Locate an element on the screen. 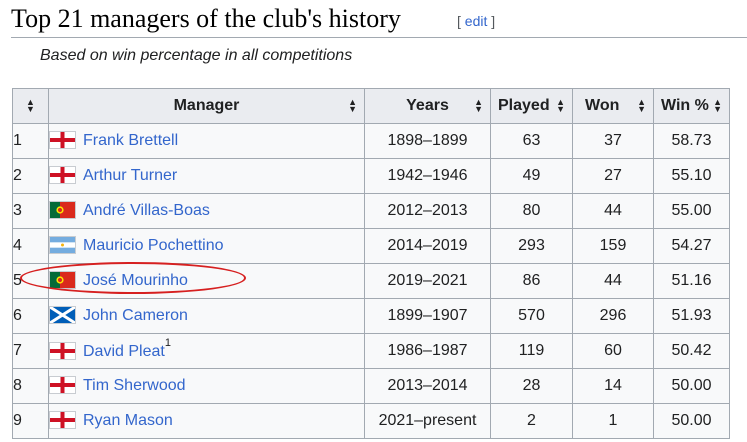 This screenshot has height=442, width=747. rank-header: ▲ ▼ is located at coordinates (30, 106).